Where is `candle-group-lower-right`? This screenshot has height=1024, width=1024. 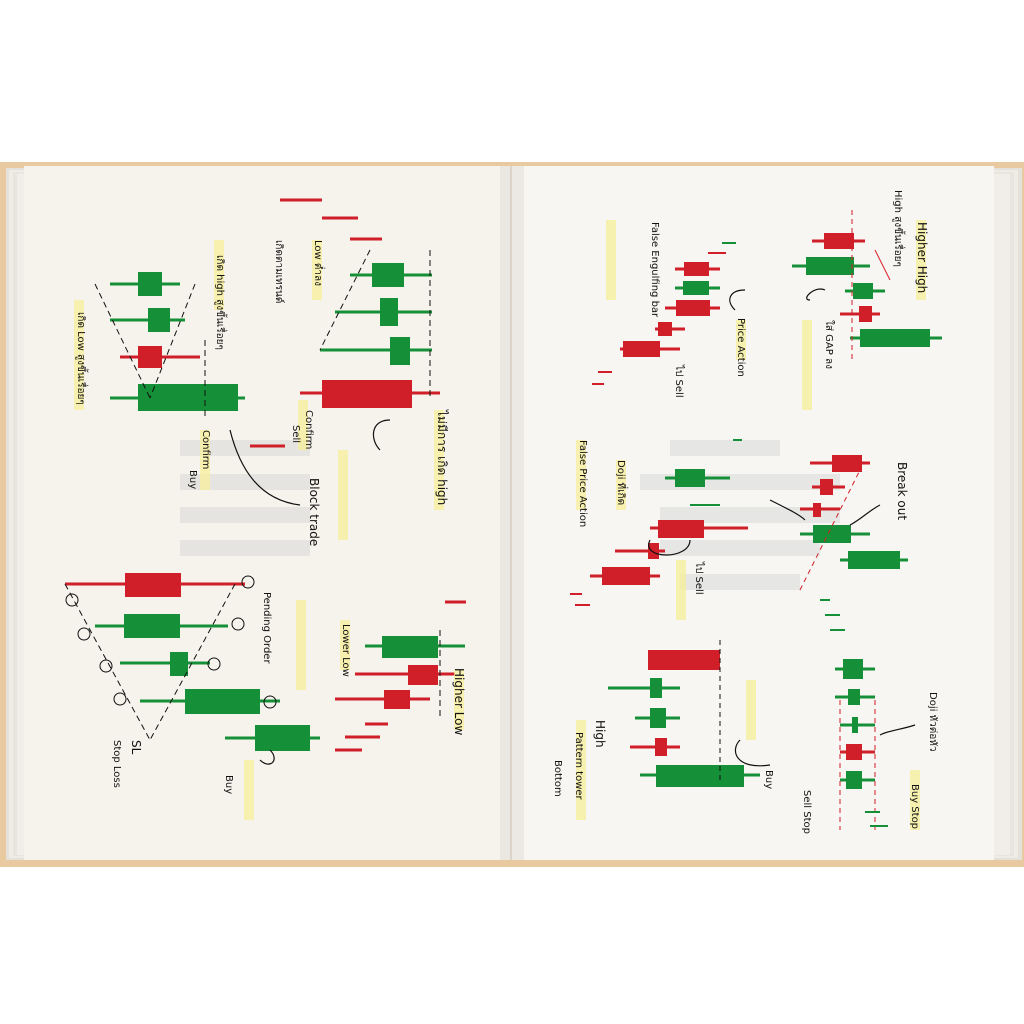 candle-group-lower-right is located at coordinates (400, 676).